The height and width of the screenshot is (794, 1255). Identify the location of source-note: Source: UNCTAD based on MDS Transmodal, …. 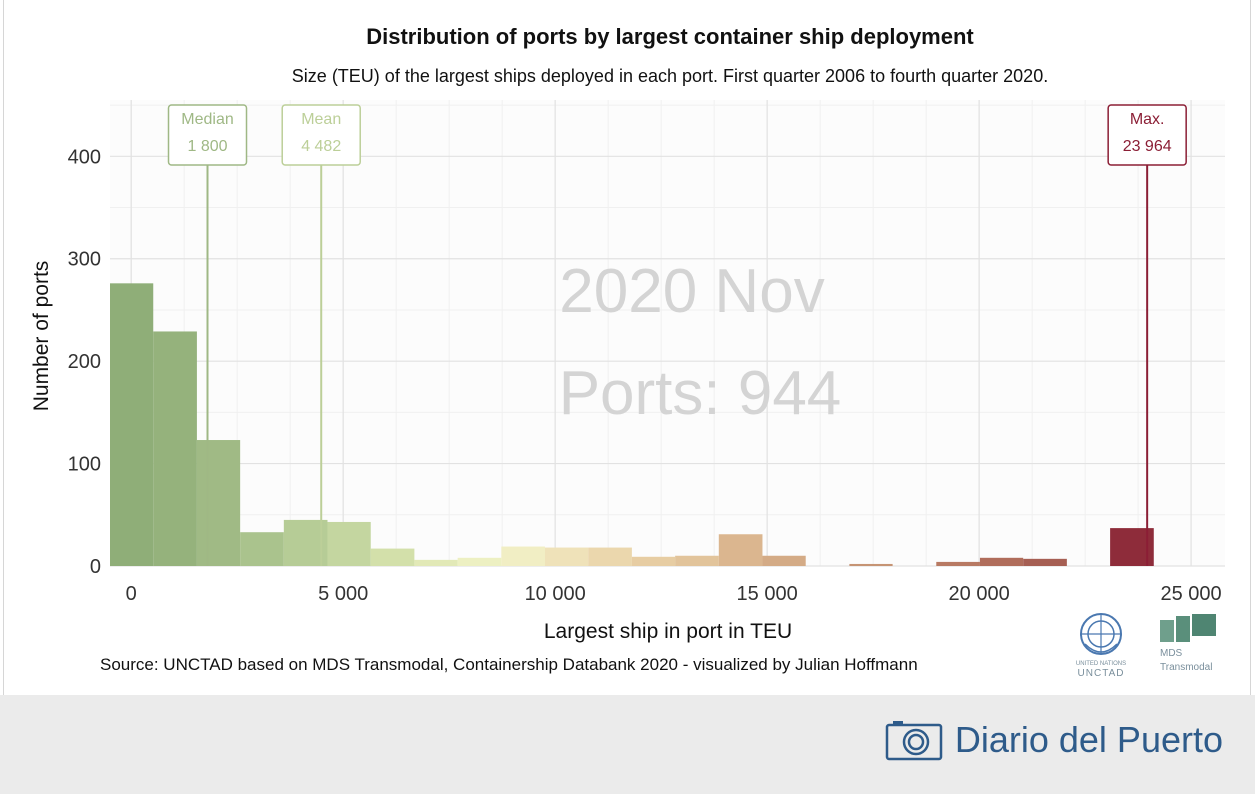
(509, 664).